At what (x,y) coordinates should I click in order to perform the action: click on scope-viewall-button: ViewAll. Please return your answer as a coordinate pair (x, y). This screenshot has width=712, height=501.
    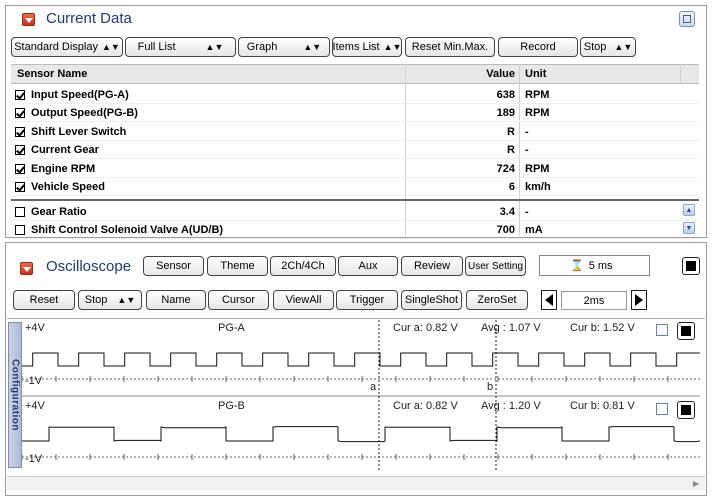
    Looking at the image, I should click on (303, 300).